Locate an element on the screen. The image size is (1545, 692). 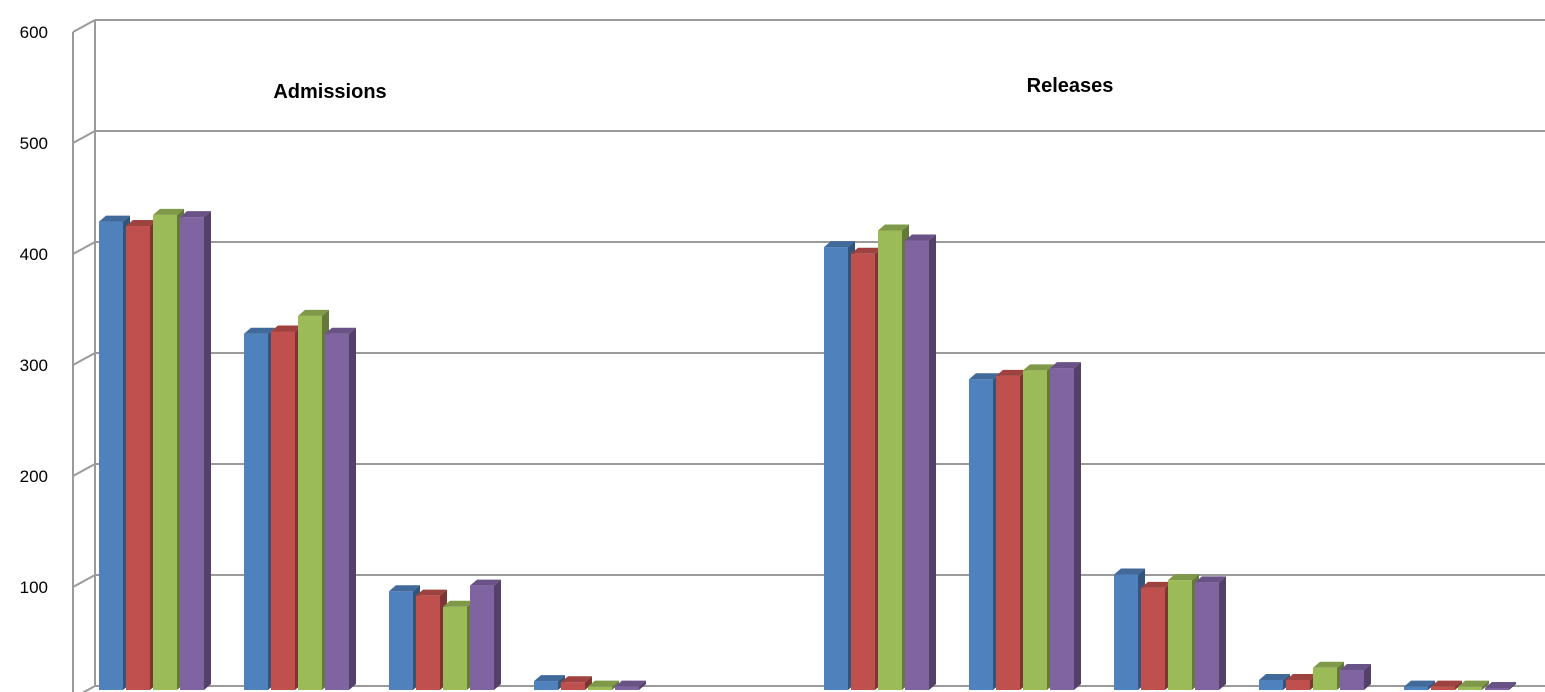
y-tick-label: 300 is located at coordinates (34, 365).